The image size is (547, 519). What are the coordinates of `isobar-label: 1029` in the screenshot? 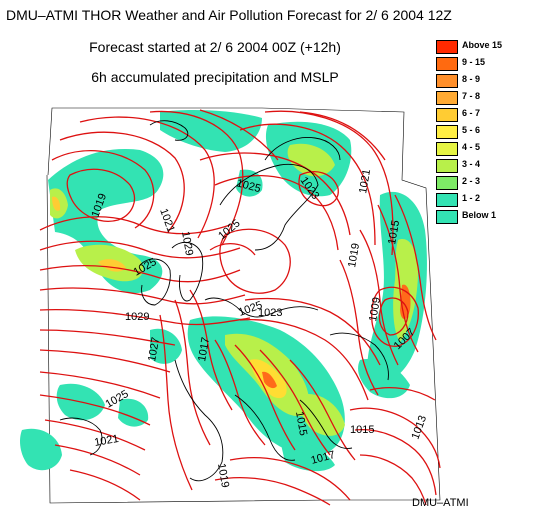 It's located at (137, 317).